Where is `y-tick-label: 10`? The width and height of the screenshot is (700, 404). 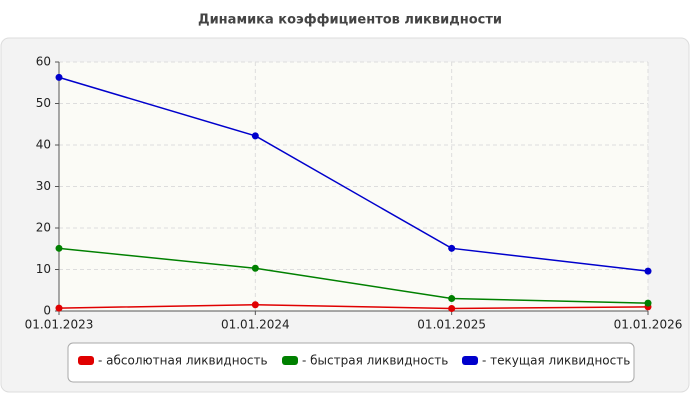 y-tick-label: 10 is located at coordinates (43, 269).